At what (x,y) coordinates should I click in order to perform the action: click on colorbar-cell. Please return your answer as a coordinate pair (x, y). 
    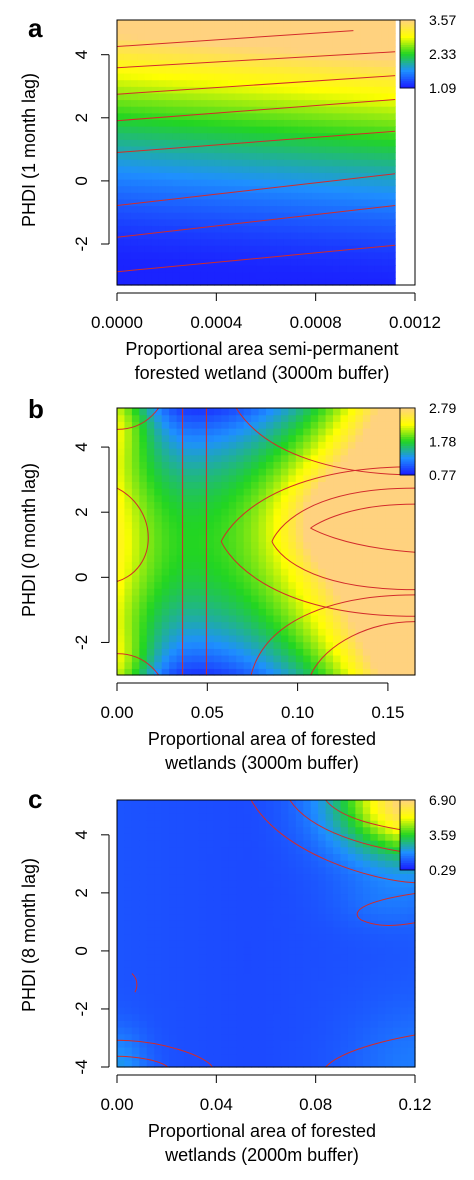
    Looking at the image, I should click on (407, 55).